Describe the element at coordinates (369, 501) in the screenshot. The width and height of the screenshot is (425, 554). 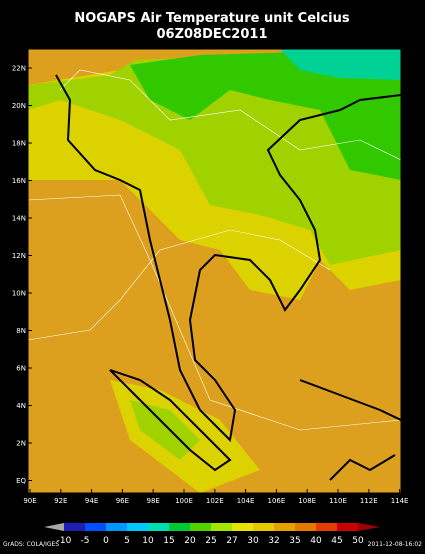
I see `lon-label: 112E` at that location.